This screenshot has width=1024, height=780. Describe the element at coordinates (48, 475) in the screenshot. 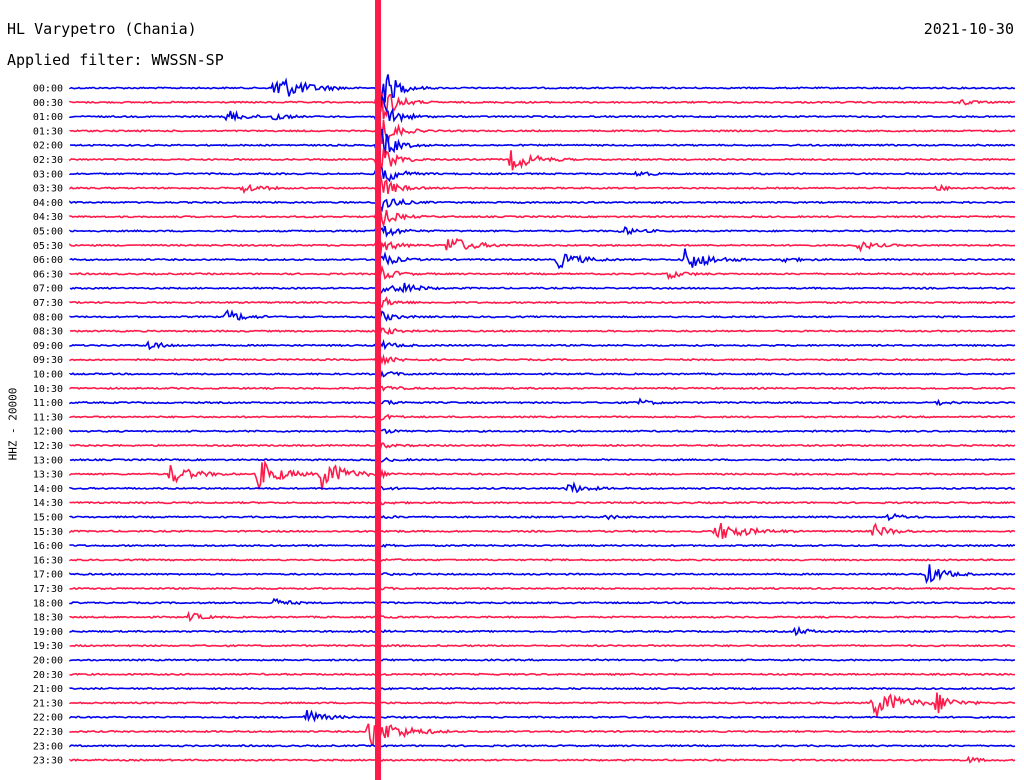

I see `row-tick-label: 13:30` at that location.